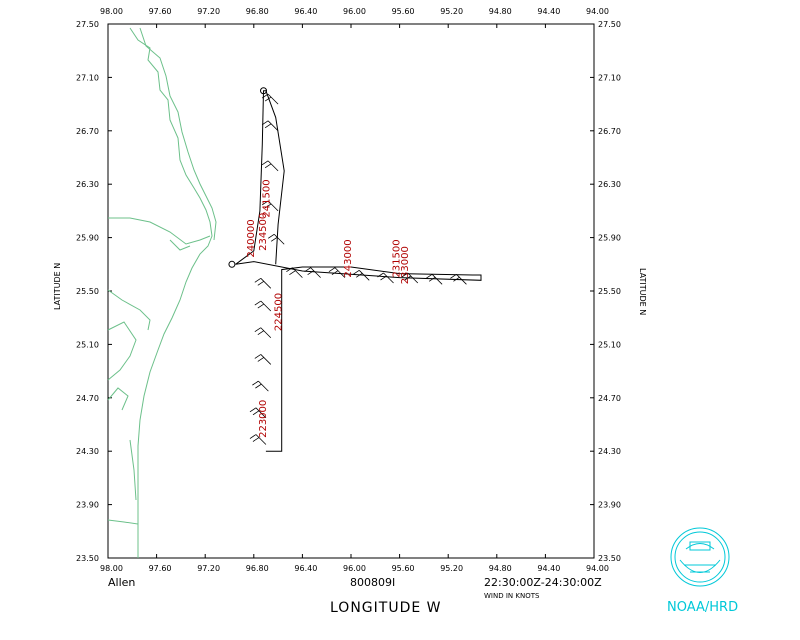  What do you see at coordinates (642, 291) in the screenshot?
I see `y-axis-label-right: LATITUDE N` at bounding box center [642, 291].